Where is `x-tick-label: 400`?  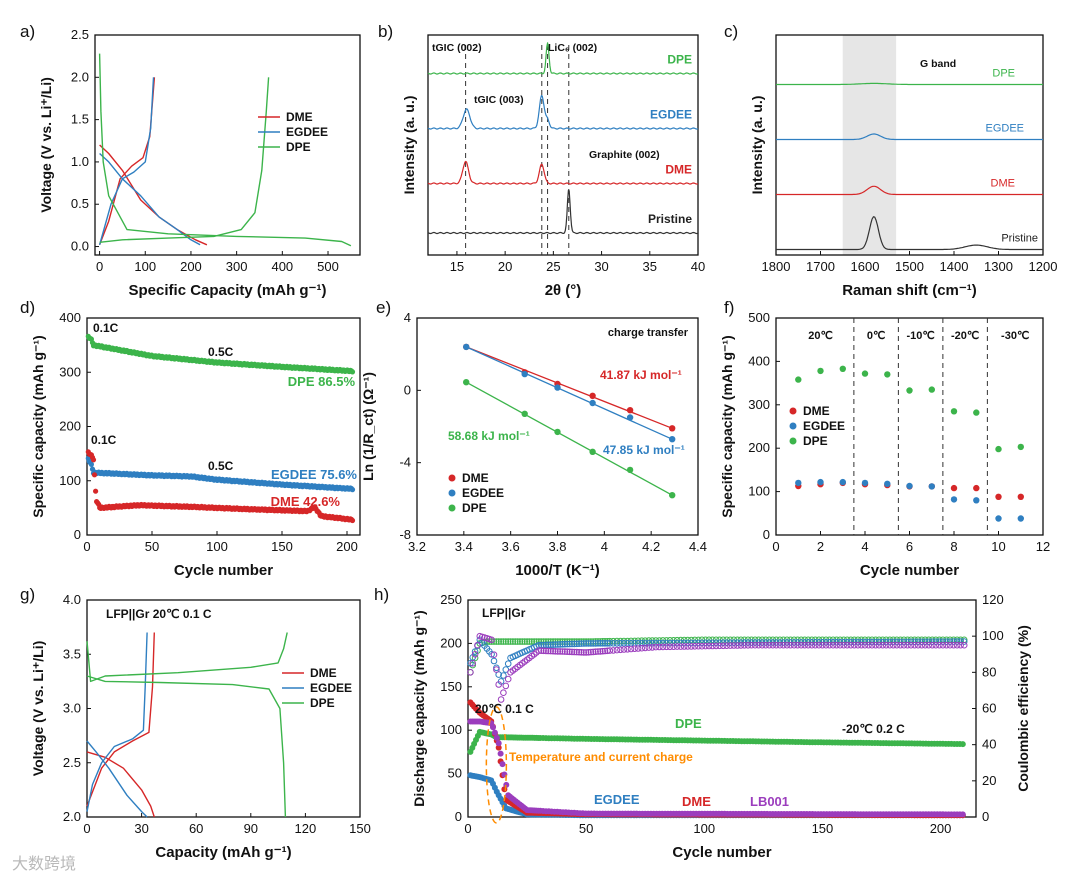
x-tick-label: 400 is located at coordinates (282, 266).